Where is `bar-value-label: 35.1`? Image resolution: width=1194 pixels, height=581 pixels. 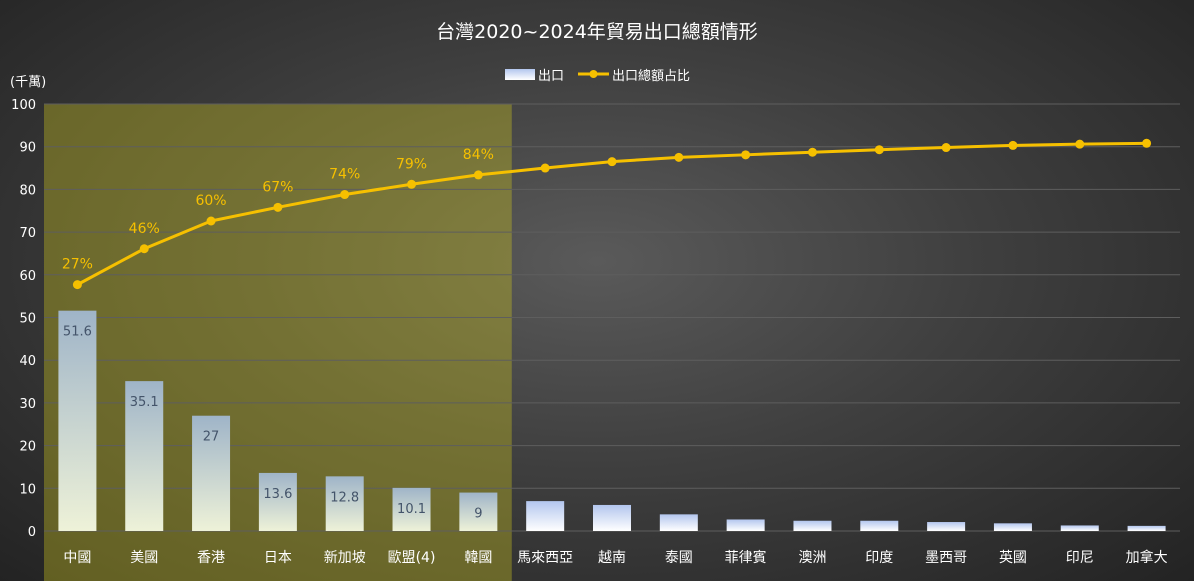 bar-value-label: 35.1 is located at coordinates (144, 402).